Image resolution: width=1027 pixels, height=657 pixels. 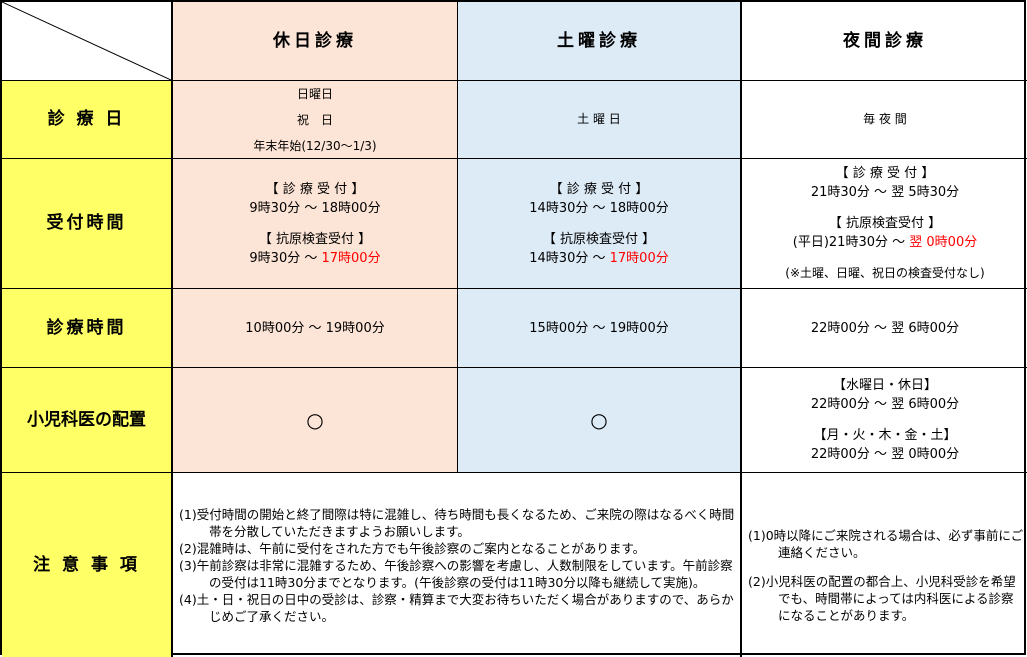 What do you see at coordinates (87, 120) in the screenshot?
I see `row-label-day: 診 療 日` at bounding box center [87, 120].